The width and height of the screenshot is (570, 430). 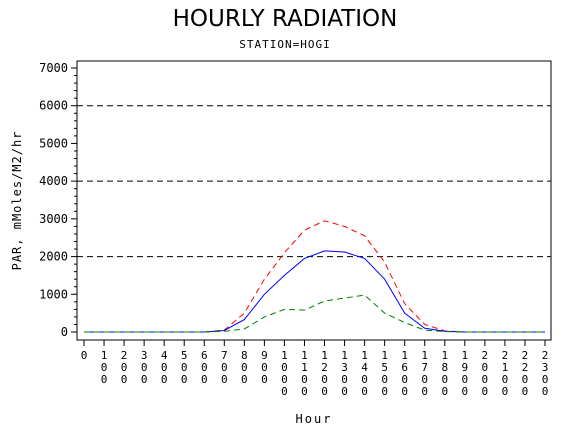 I want to click on y-axis-label: PAR, mMoles/M2/hr, so click(x=17, y=201).